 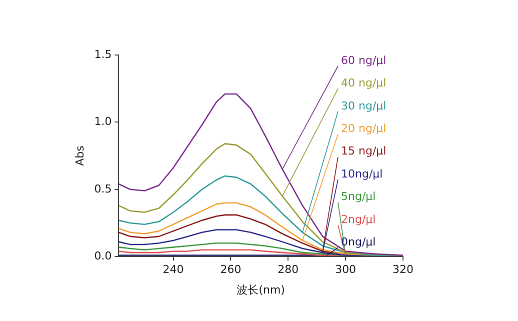 What do you see at coordinates (173, 269) in the screenshot?
I see `x-tick-label: 240` at bounding box center [173, 269].